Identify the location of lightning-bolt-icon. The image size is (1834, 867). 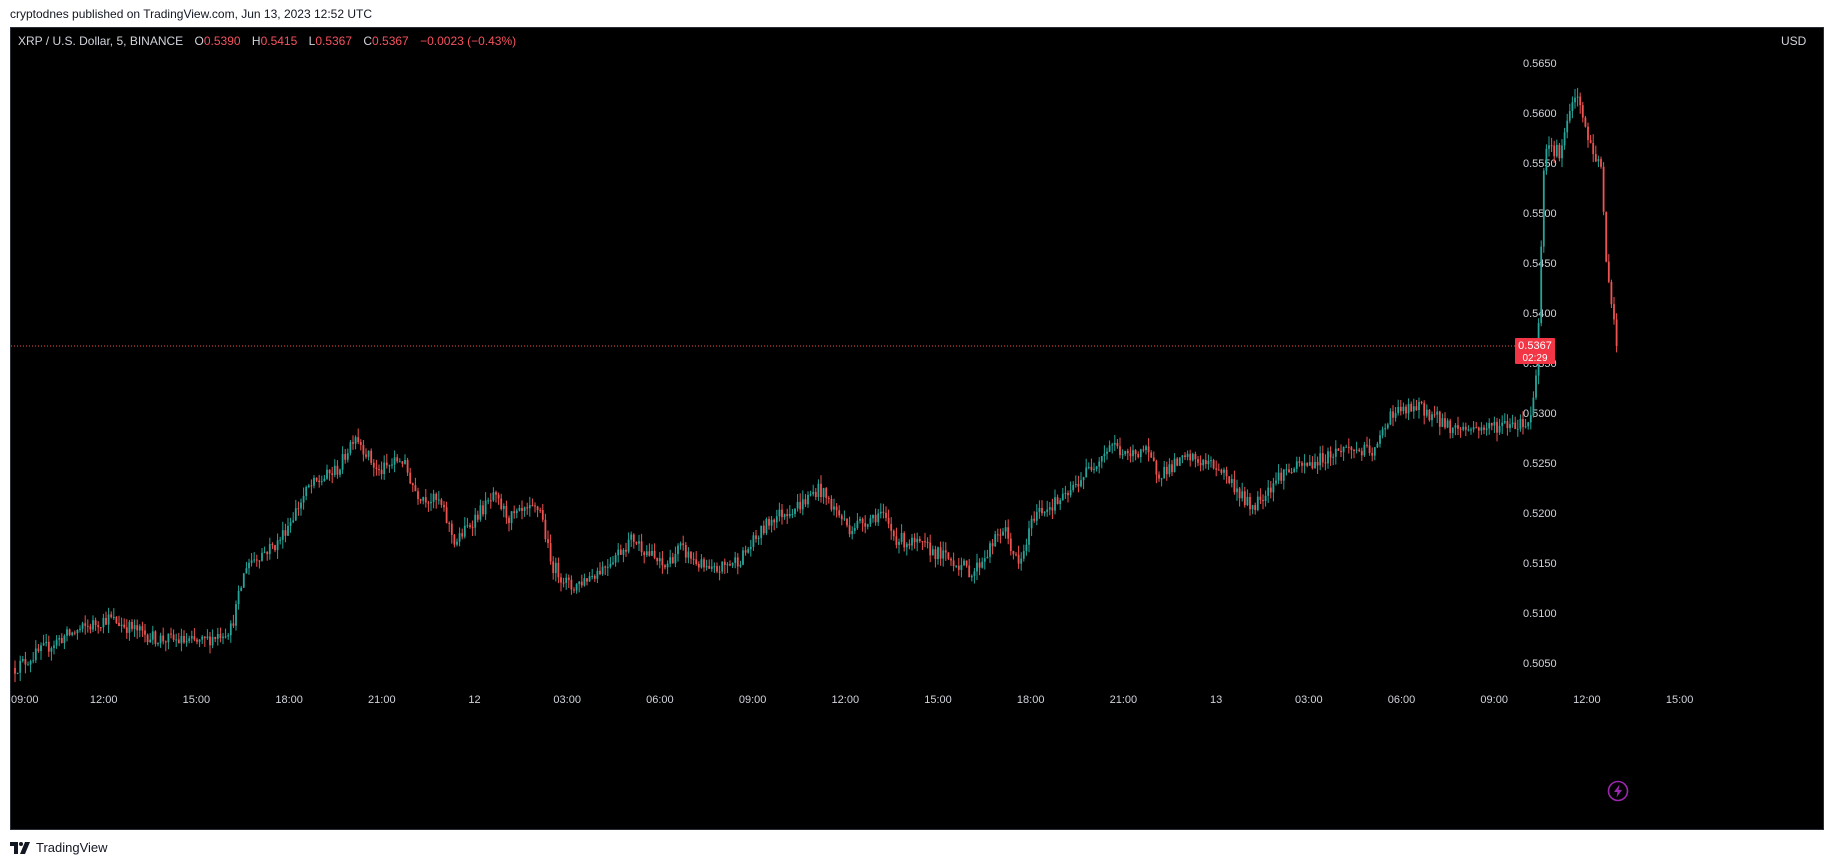
(1618, 791).